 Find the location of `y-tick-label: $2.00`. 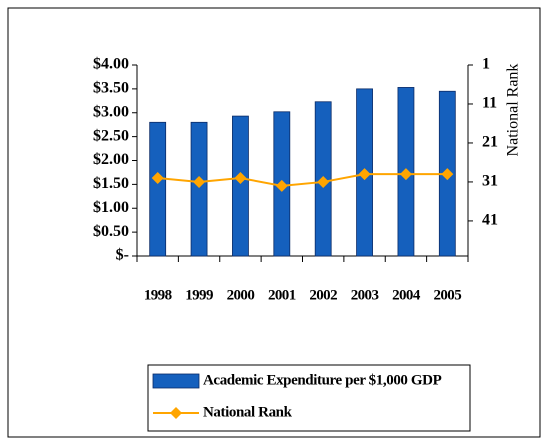

y-tick-label: $2.00 is located at coordinates (111, 159).